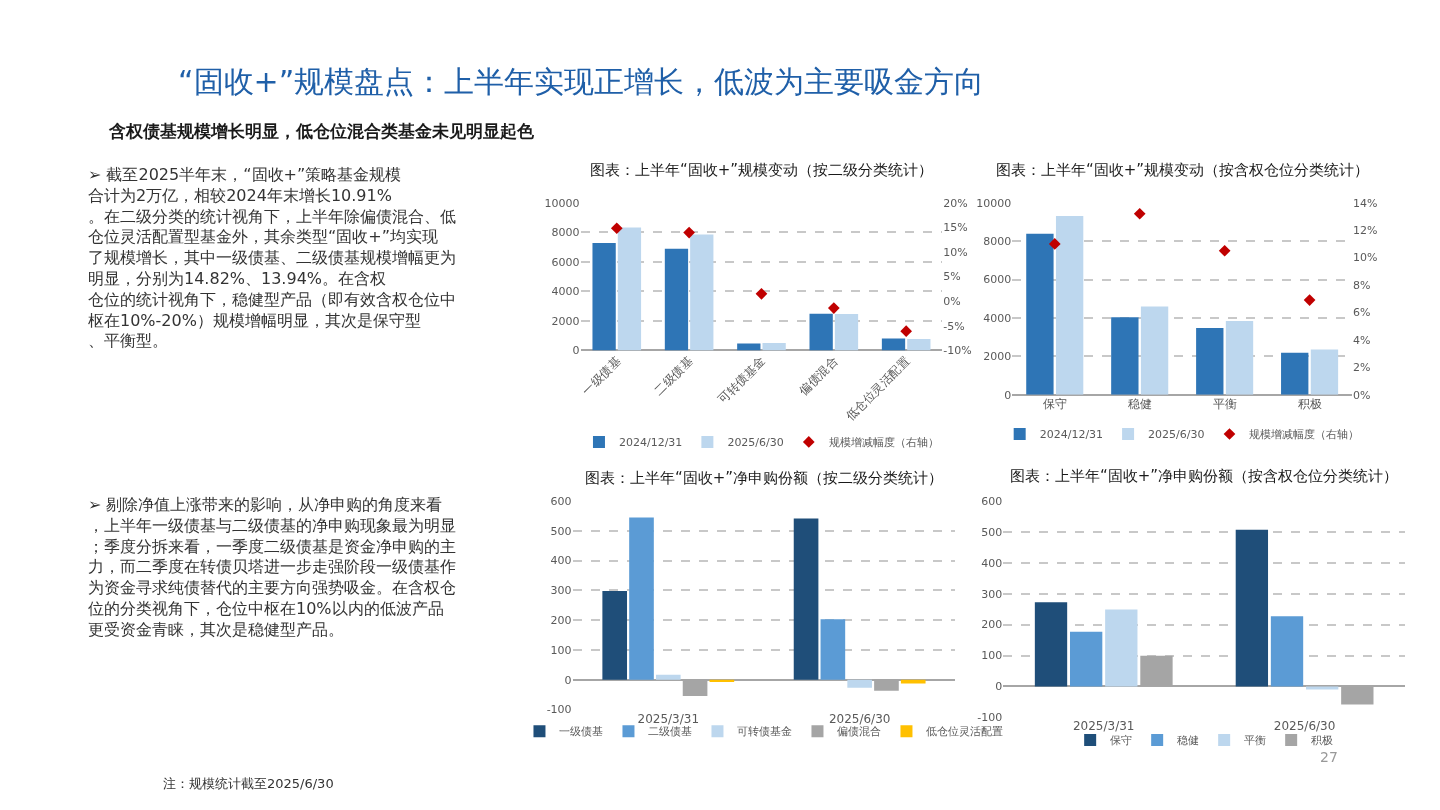 This screenshot has height=810, width=1440. What do you see at coordinates (581, 81) in the screenshot?
I see `text: “固收+”规模盘点：上半年实现正增长，低波为主要吸金方向` at bounding box center [581, 81].